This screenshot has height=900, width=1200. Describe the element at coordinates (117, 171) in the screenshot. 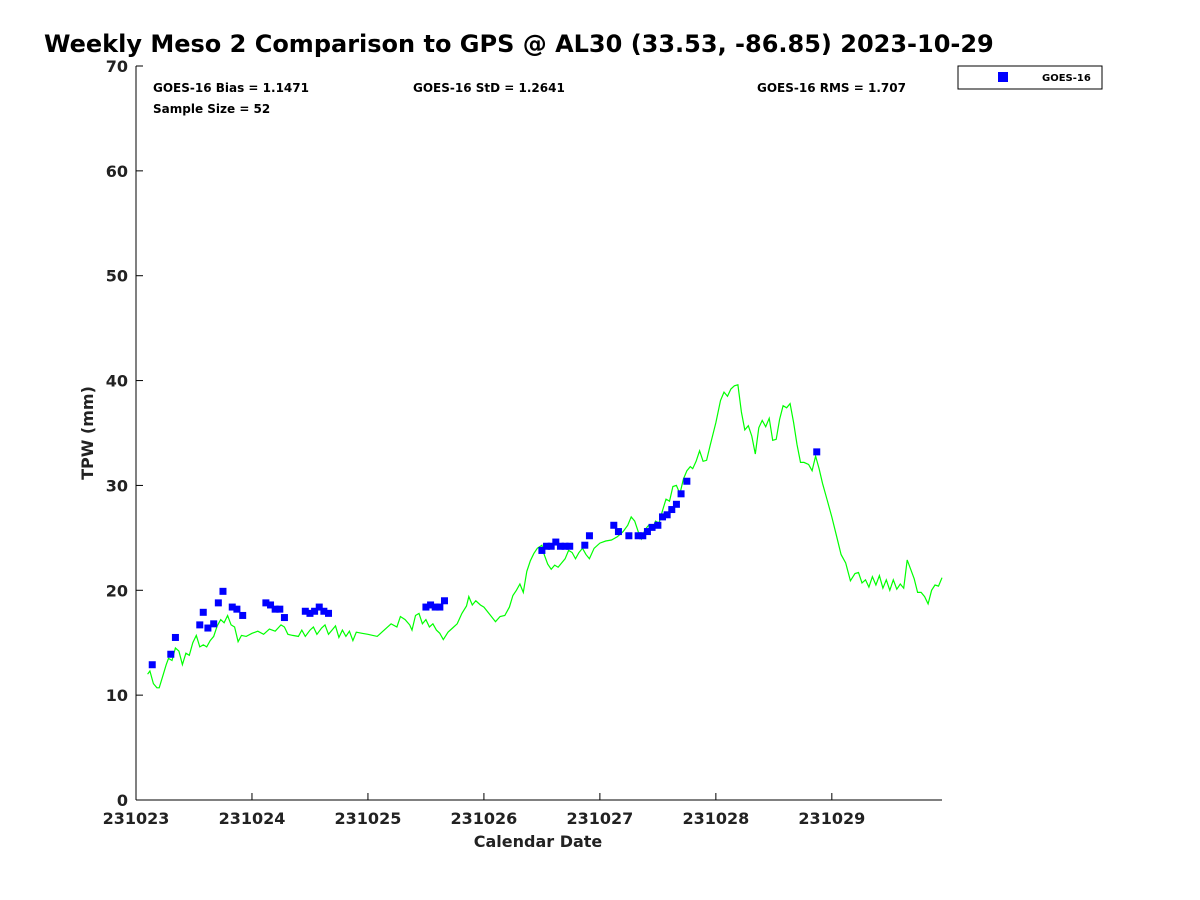

I see `y-tick-label: 60` at that location.